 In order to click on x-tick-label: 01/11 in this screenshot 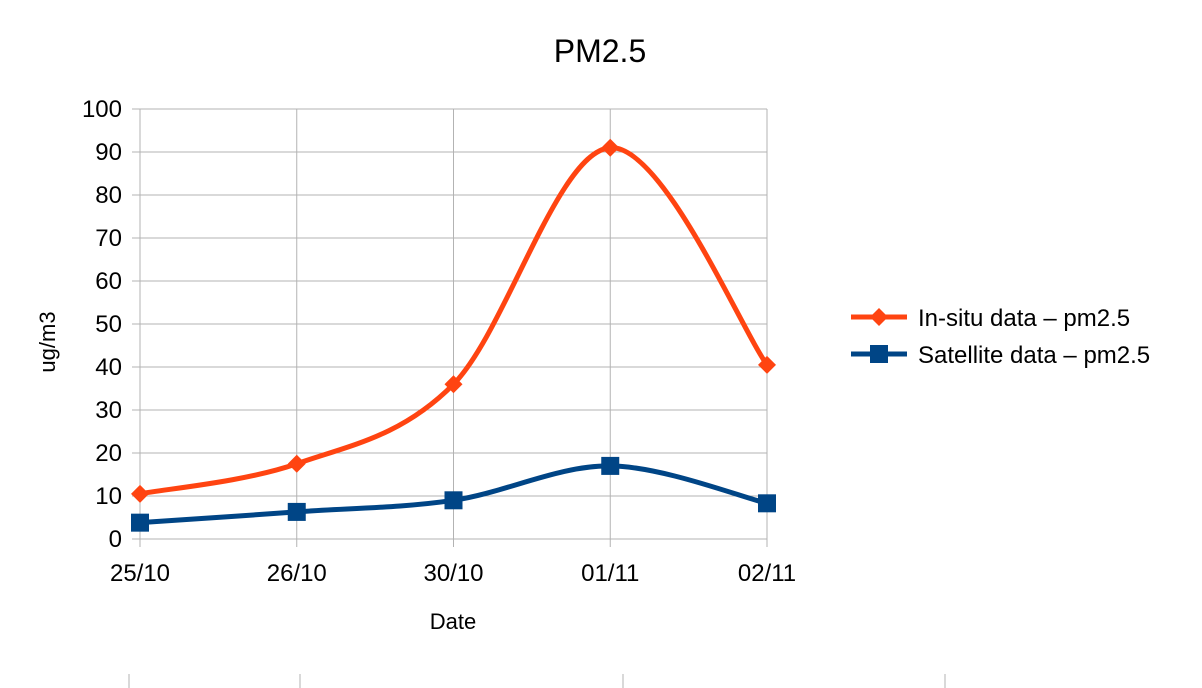, I will do `click(610, 573)`.